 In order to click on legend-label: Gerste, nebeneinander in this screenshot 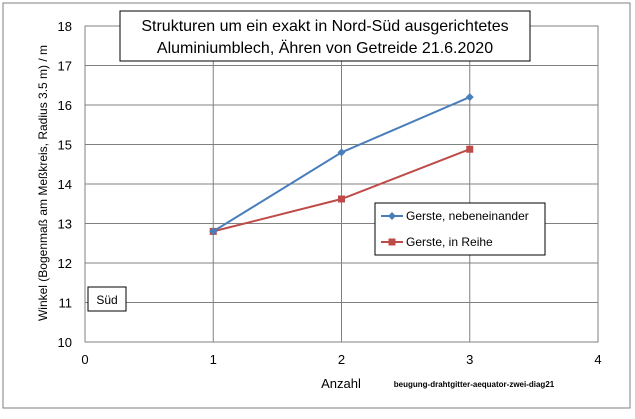, I will do `click(467, 216)`.